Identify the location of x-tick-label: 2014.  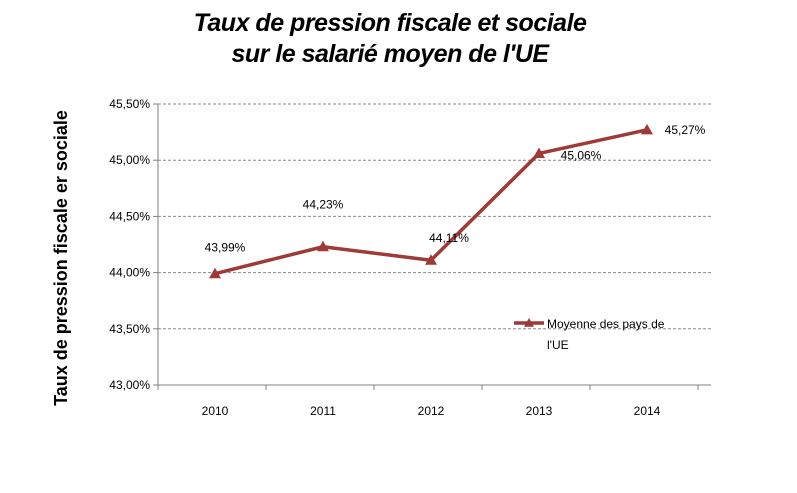
(647, 411).